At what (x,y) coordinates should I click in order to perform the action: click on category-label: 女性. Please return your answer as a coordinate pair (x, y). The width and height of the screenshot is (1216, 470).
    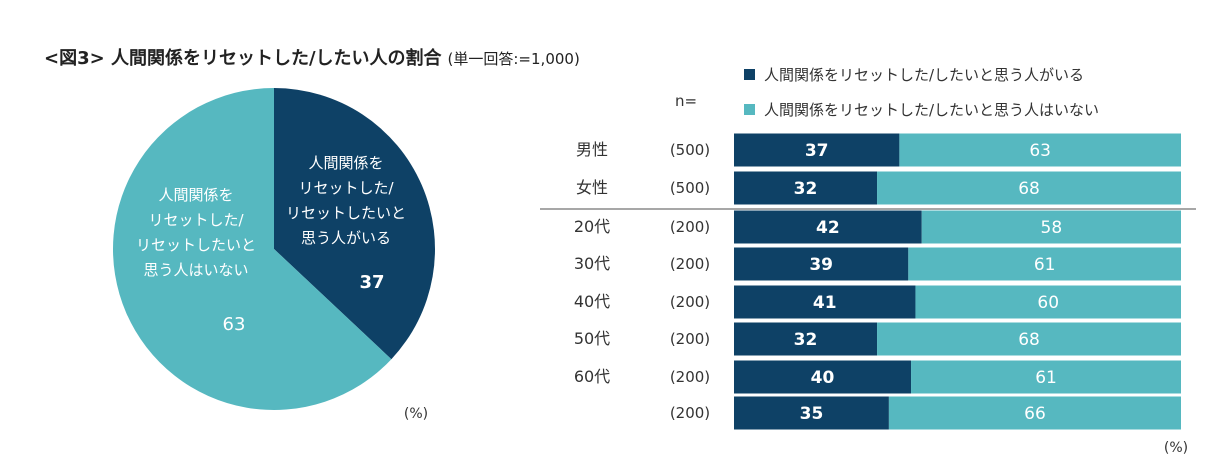
    Looking at the image, I should click on (592, 187).